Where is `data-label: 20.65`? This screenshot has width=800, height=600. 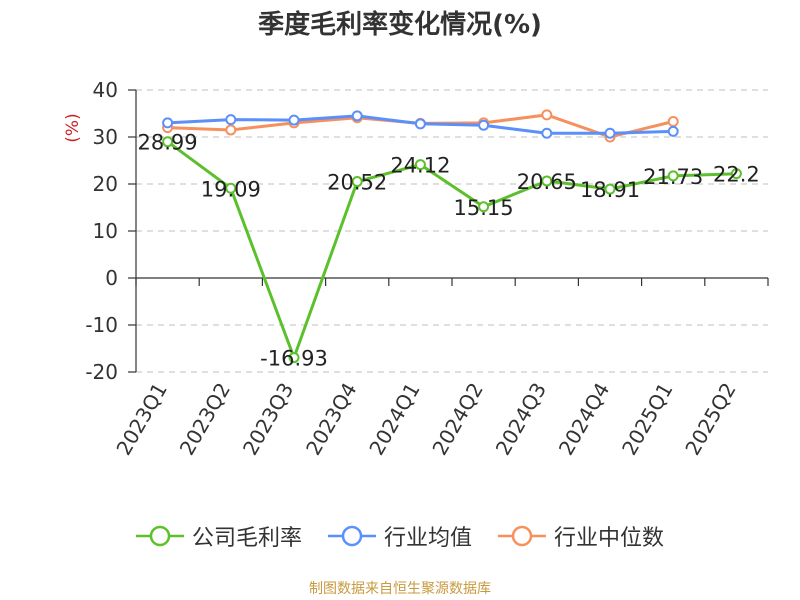
data-label: 20.65 is located at coordinates (547, 182).